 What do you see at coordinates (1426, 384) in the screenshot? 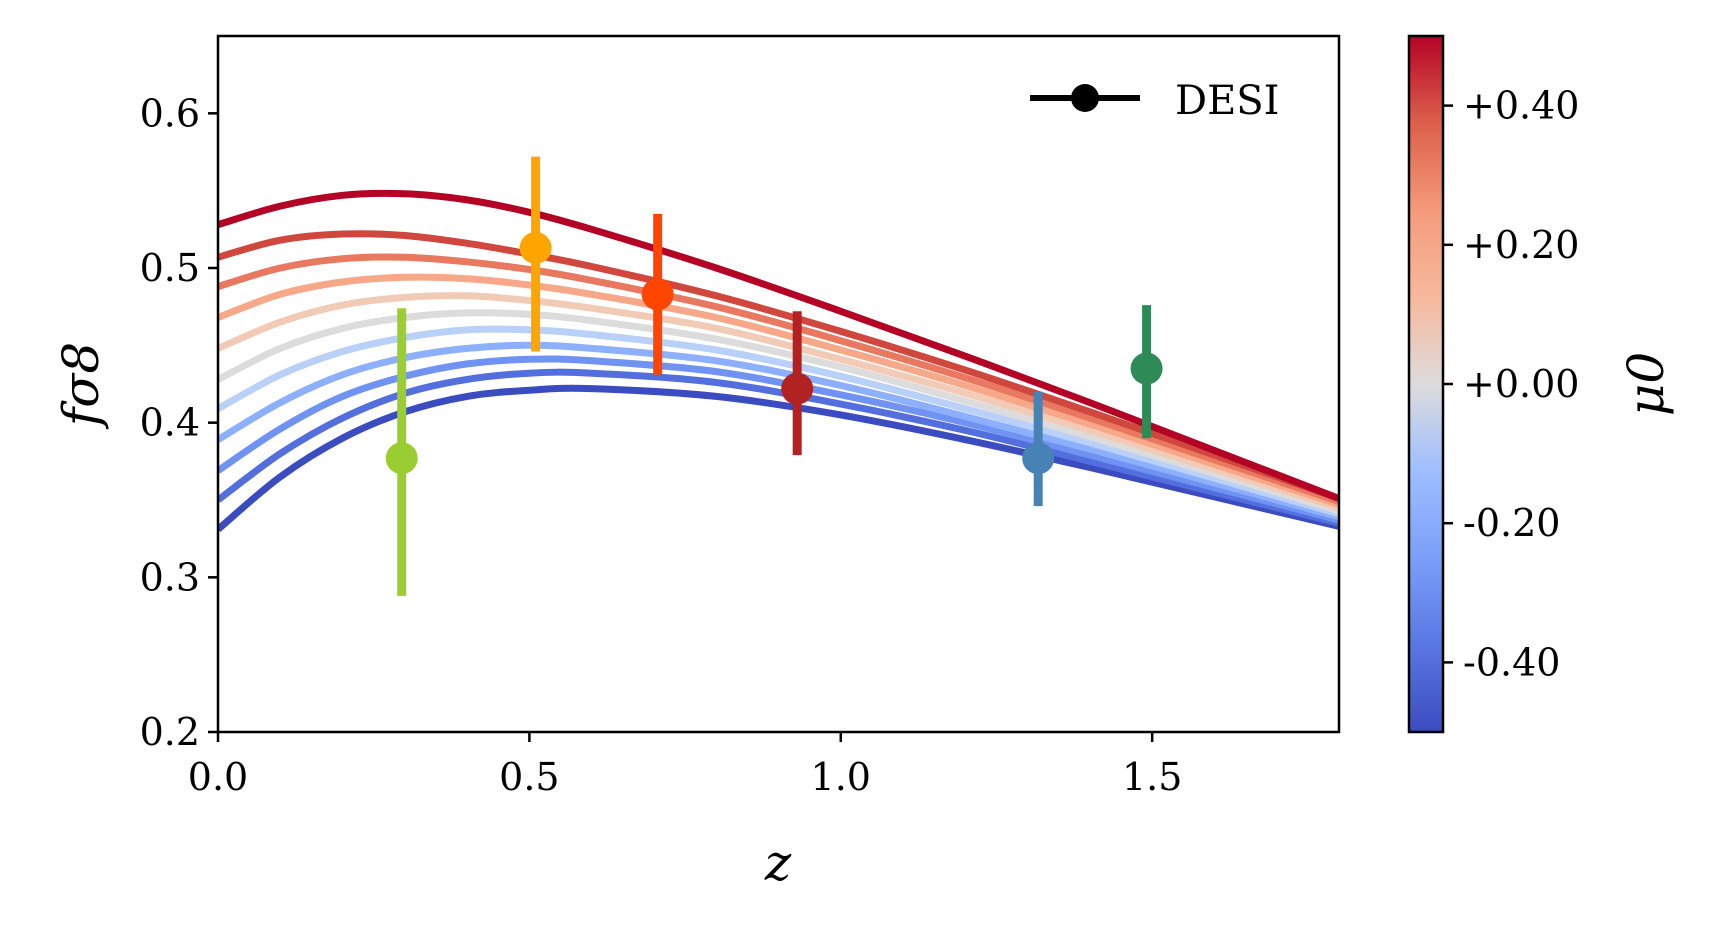
I see `colorbar-gradient` at bounding box center [1426, 384].